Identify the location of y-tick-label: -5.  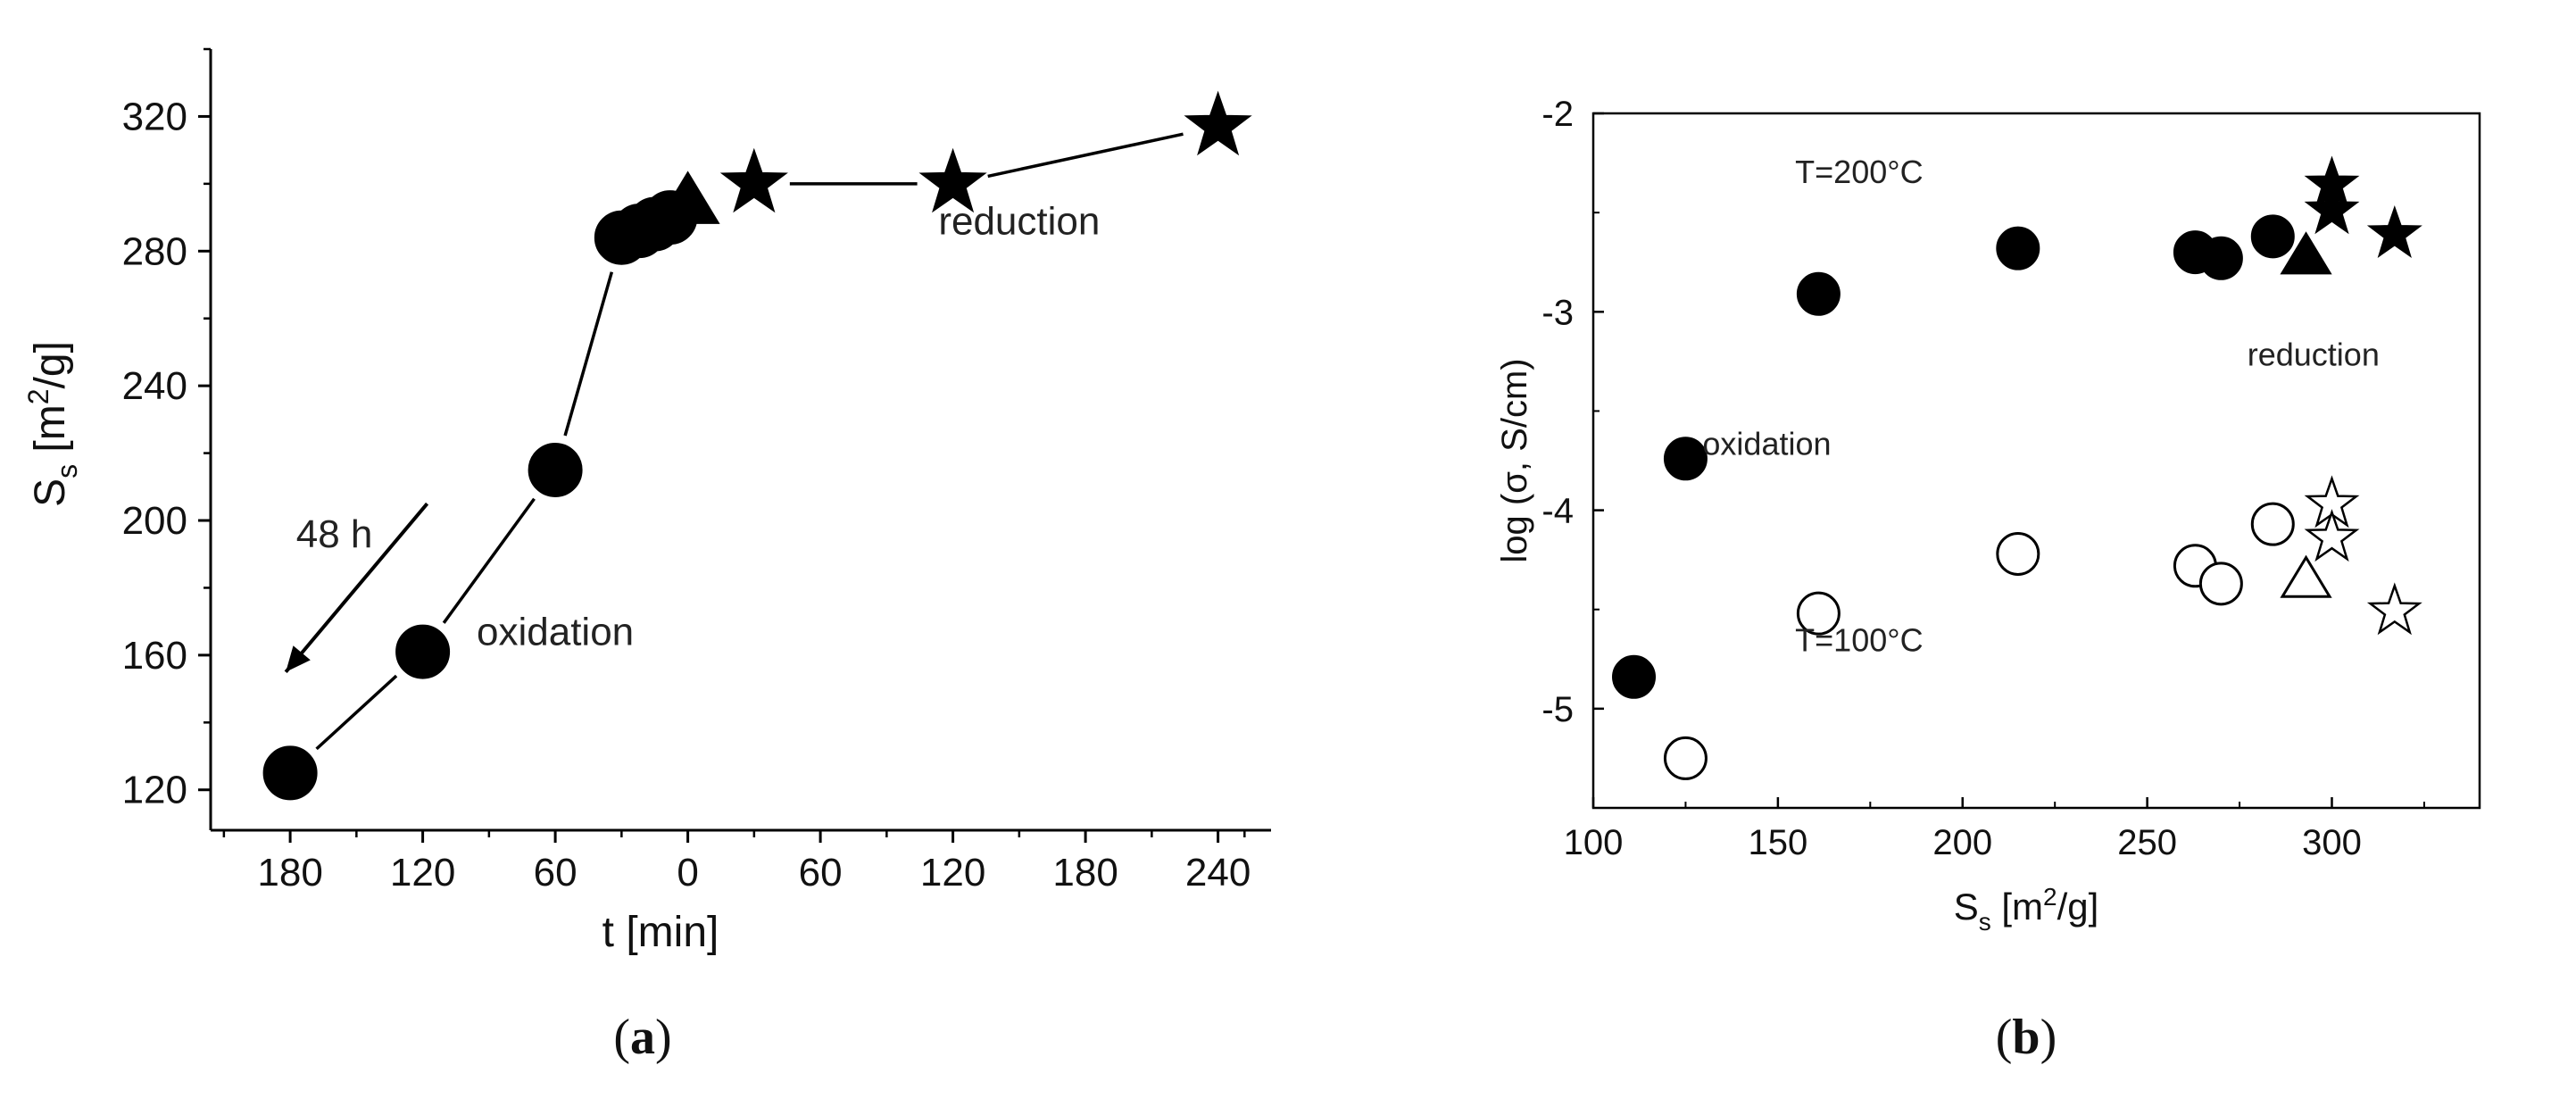
(1558, 709).